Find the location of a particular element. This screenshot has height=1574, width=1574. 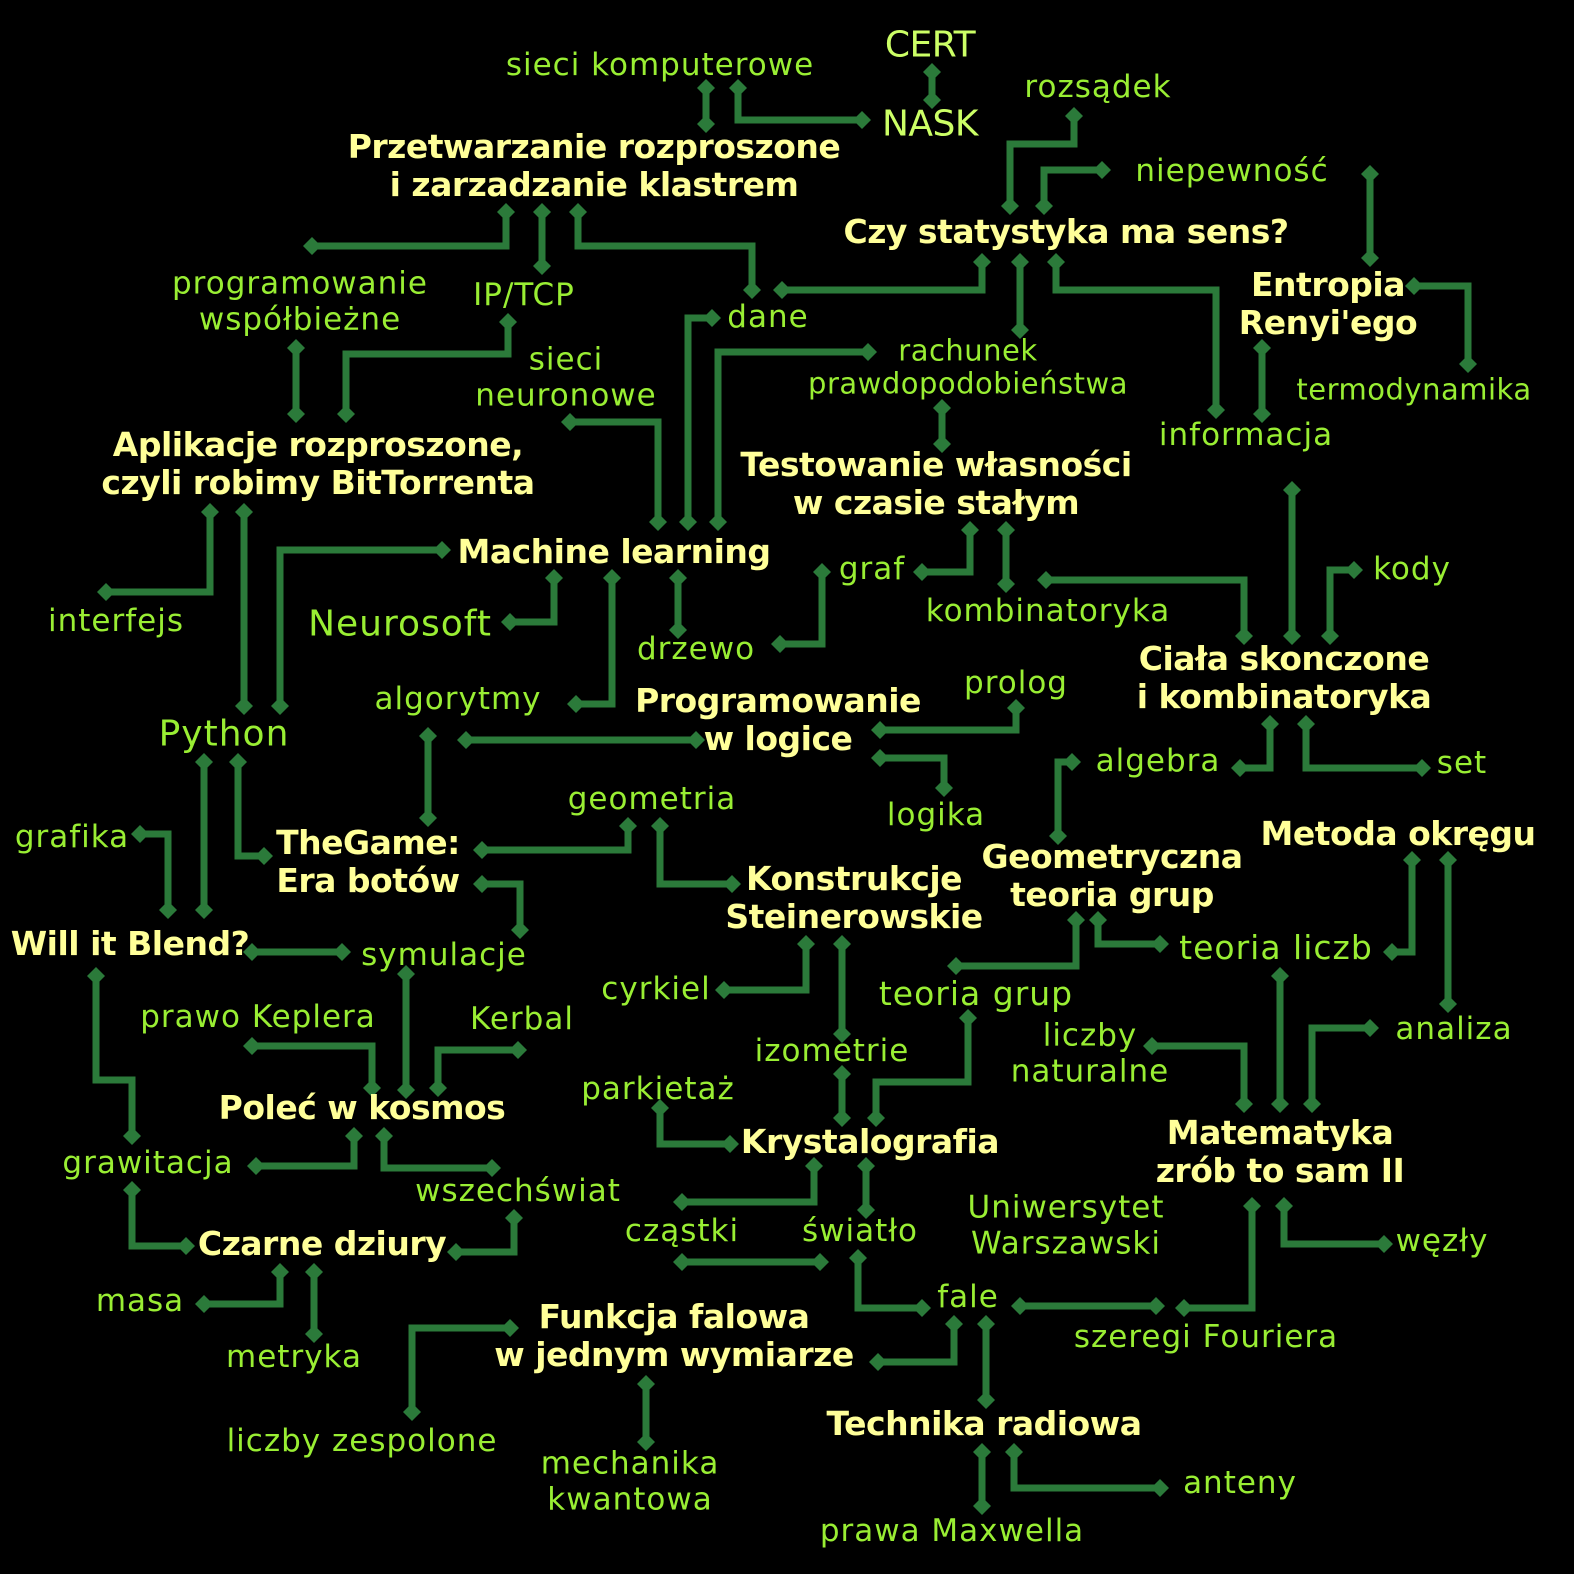

node-prawa-maxwella: prawa Maxwella is located at coordinates (952, 1531).